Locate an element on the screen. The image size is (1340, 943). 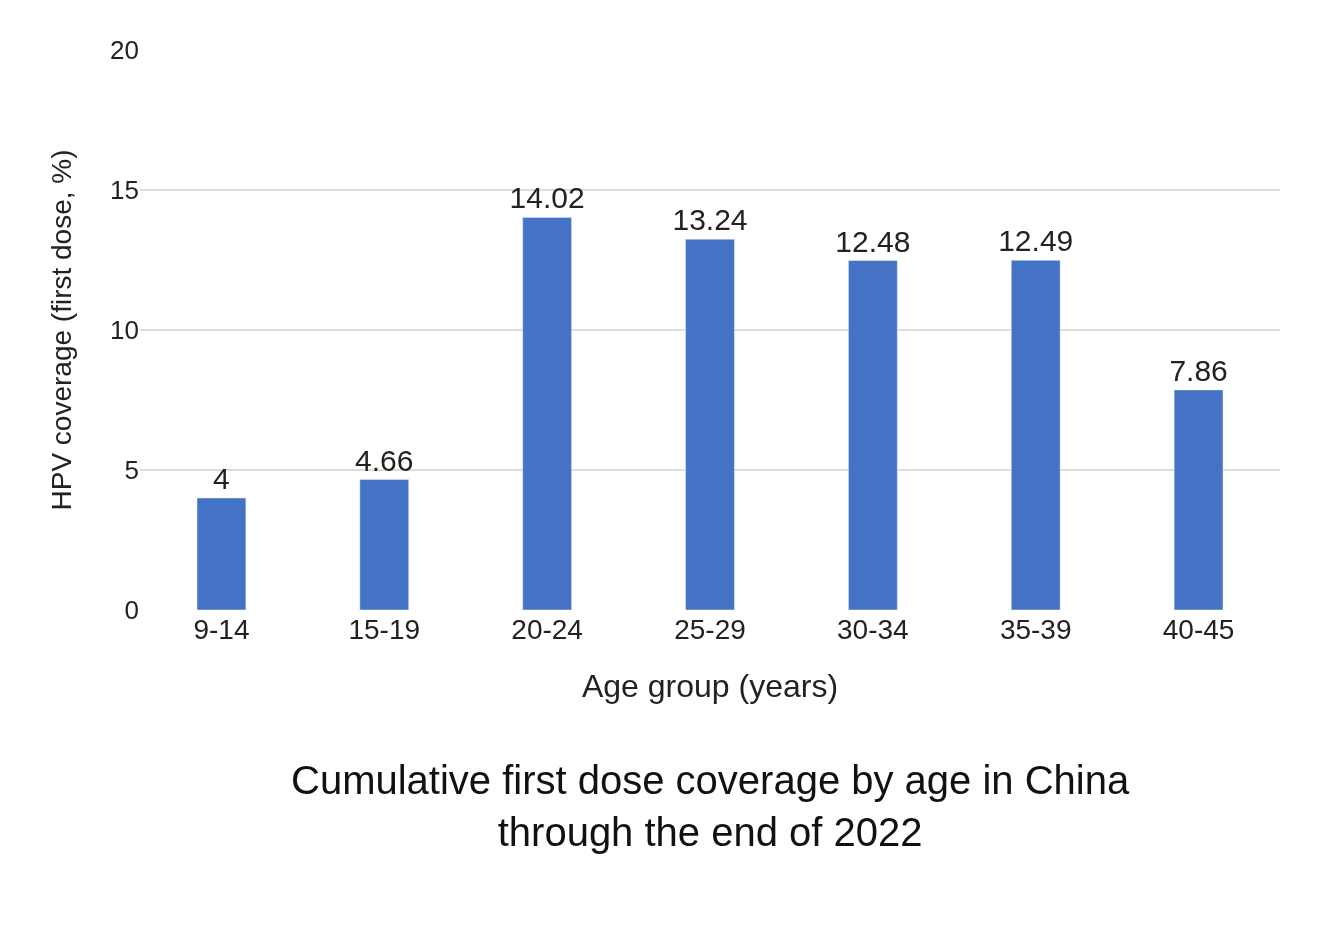
y-tick-label: 10 is located at coordinates (124, 330).